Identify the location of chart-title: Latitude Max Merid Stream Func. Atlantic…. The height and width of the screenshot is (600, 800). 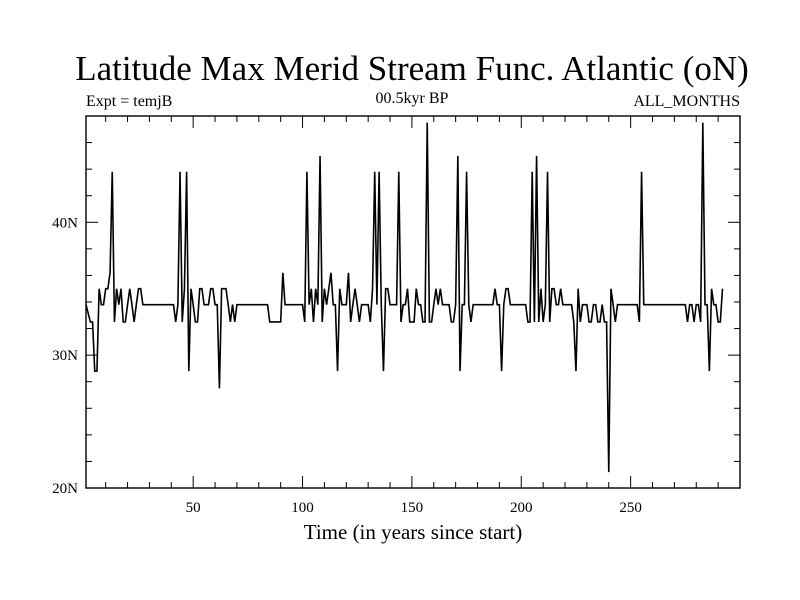
(412, 68).